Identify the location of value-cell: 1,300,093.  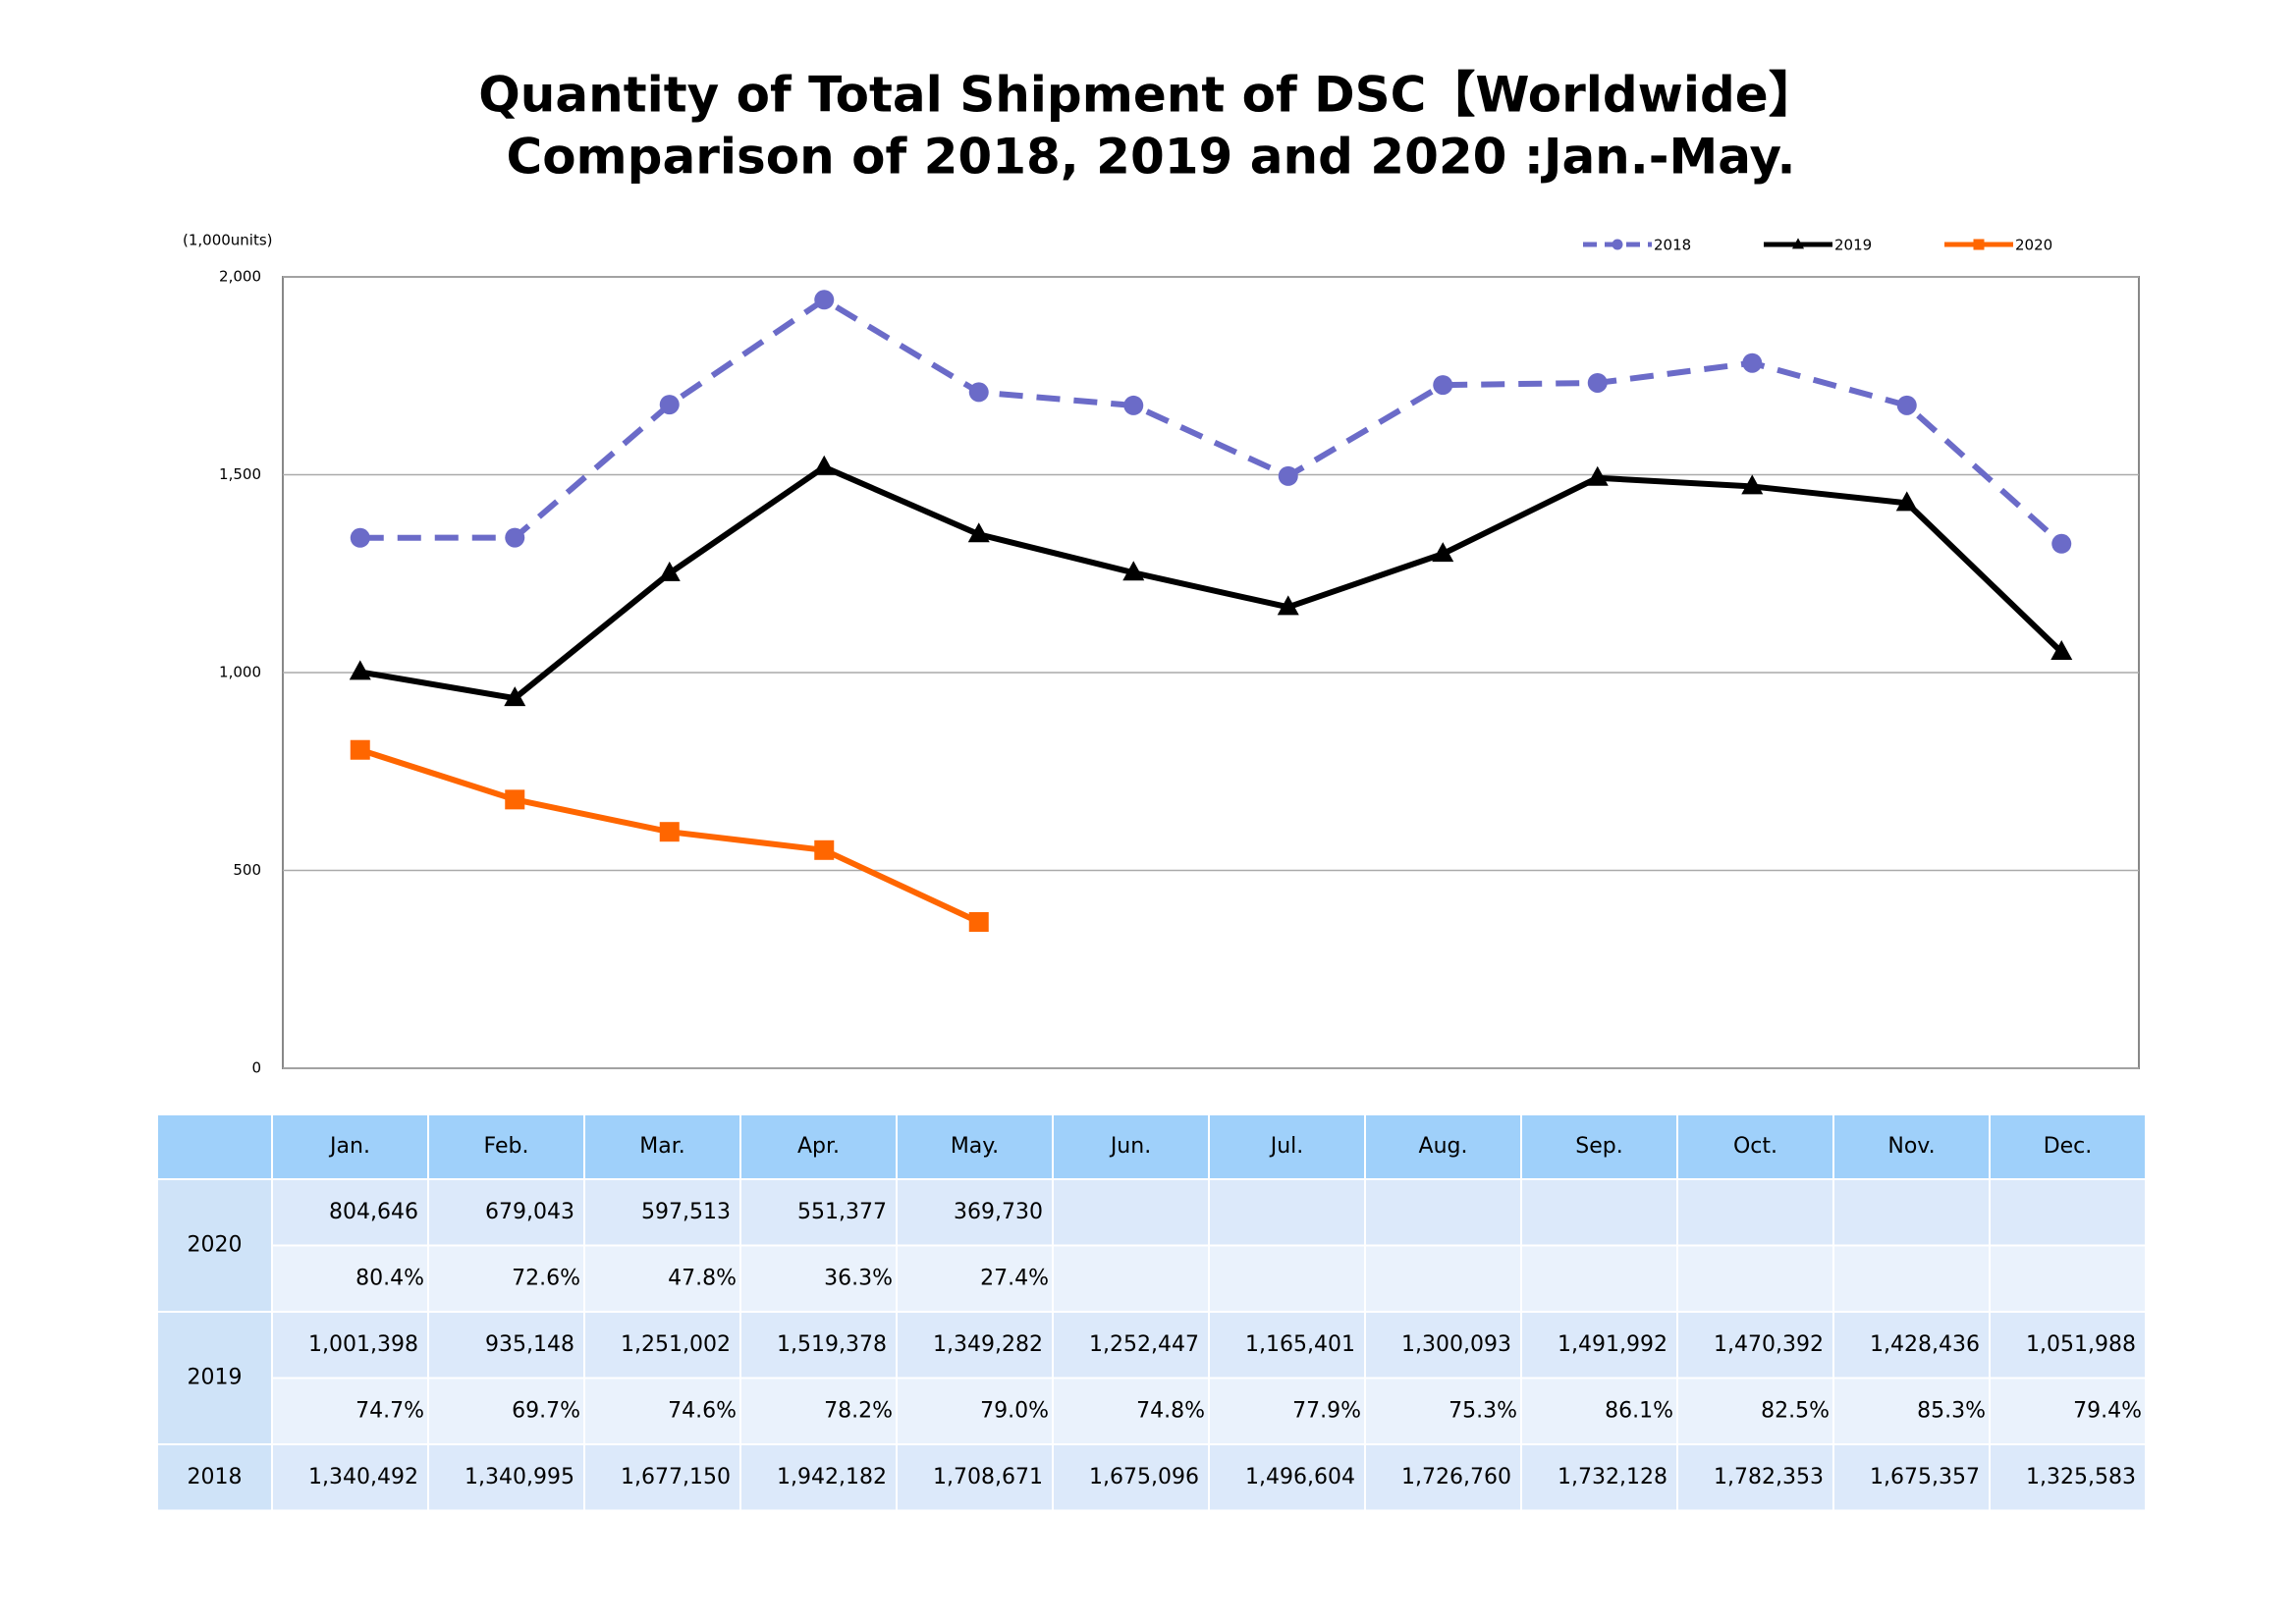
(1456, 1344).